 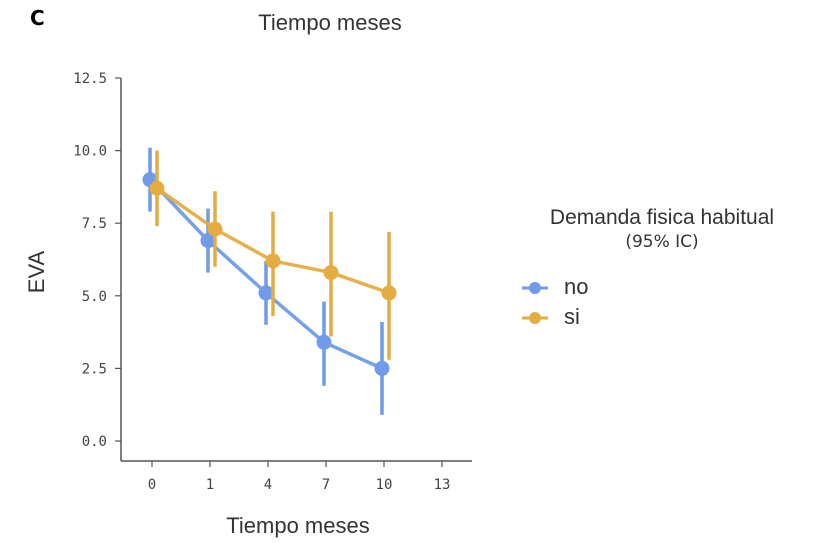 I want to click on series-no, so click(x=266, y=281).